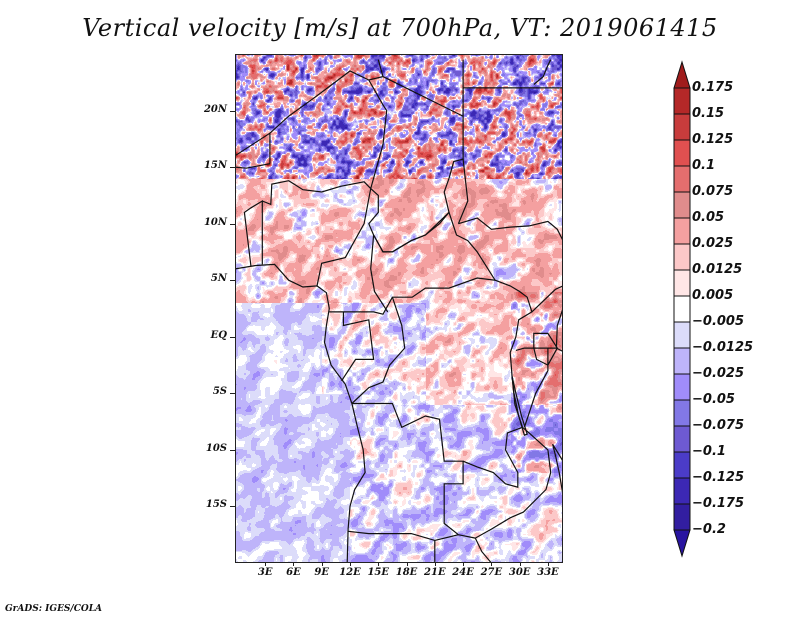 This screenshot has height=618, width=800. I want to click on lon-tick-label: 33E, so click(548, 572).